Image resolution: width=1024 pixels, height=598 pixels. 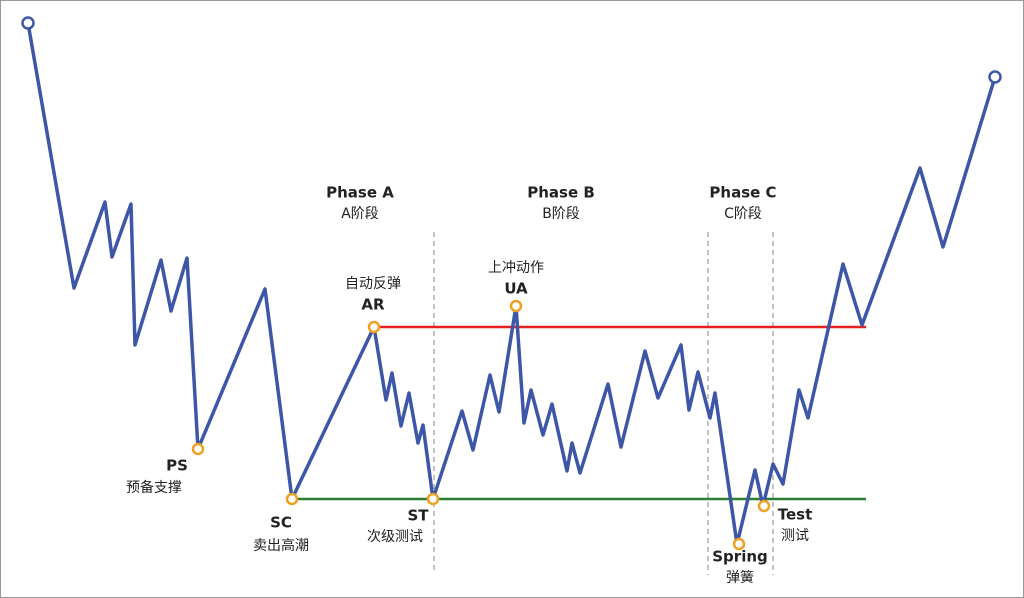 I want to click on event-label: 测试, so click(x=795, y=536).